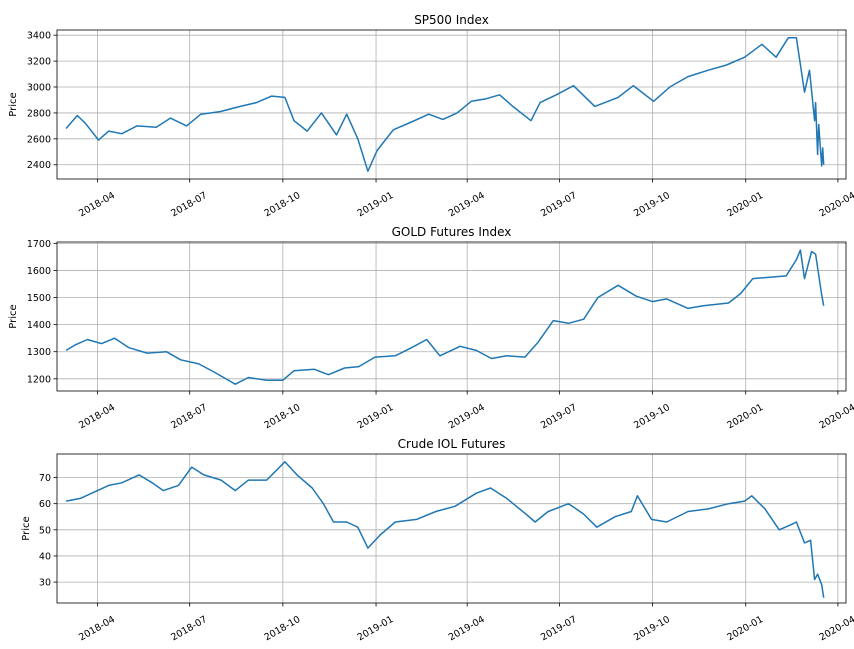  Describe the element at coordinates (45, 556) in the screenshot. I see `y-tick-label: 40` at that location.